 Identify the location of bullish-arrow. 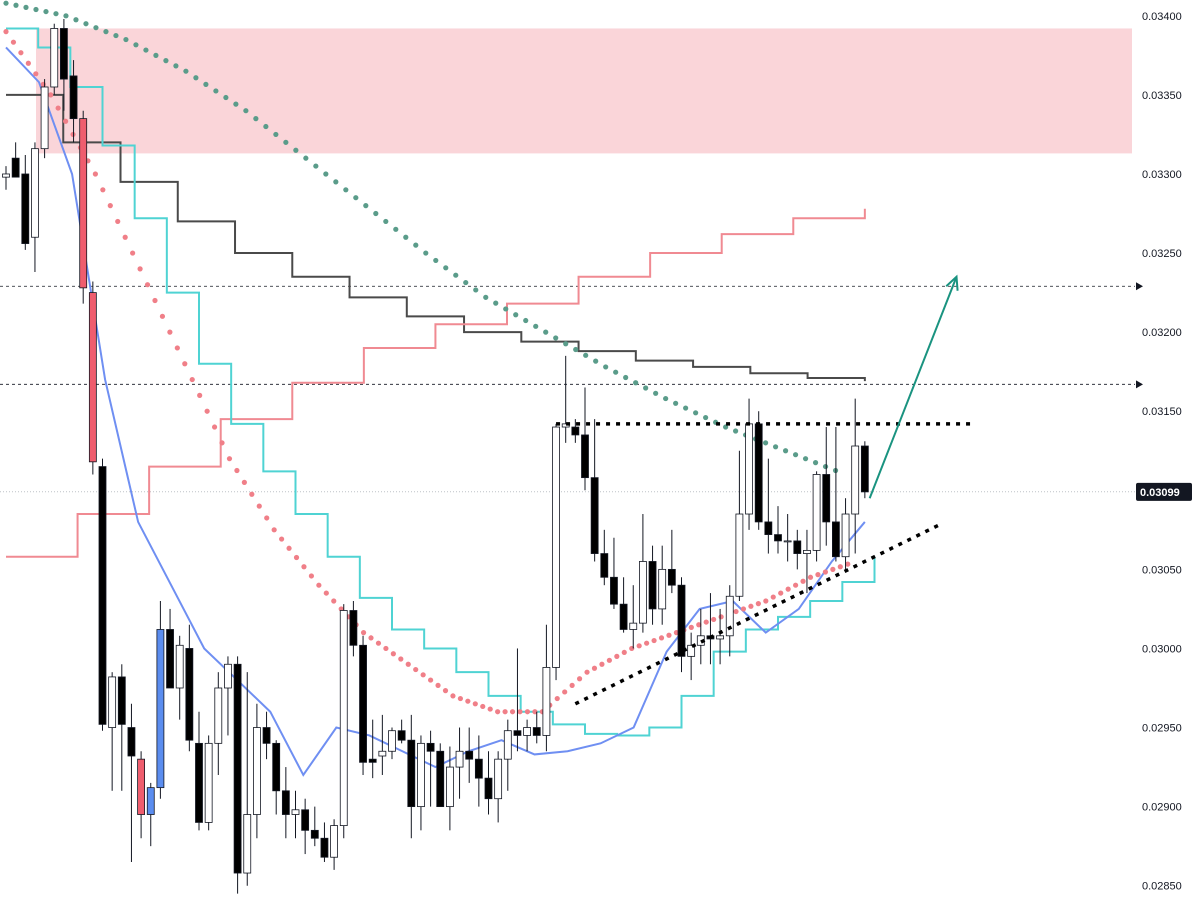
(913, 387).